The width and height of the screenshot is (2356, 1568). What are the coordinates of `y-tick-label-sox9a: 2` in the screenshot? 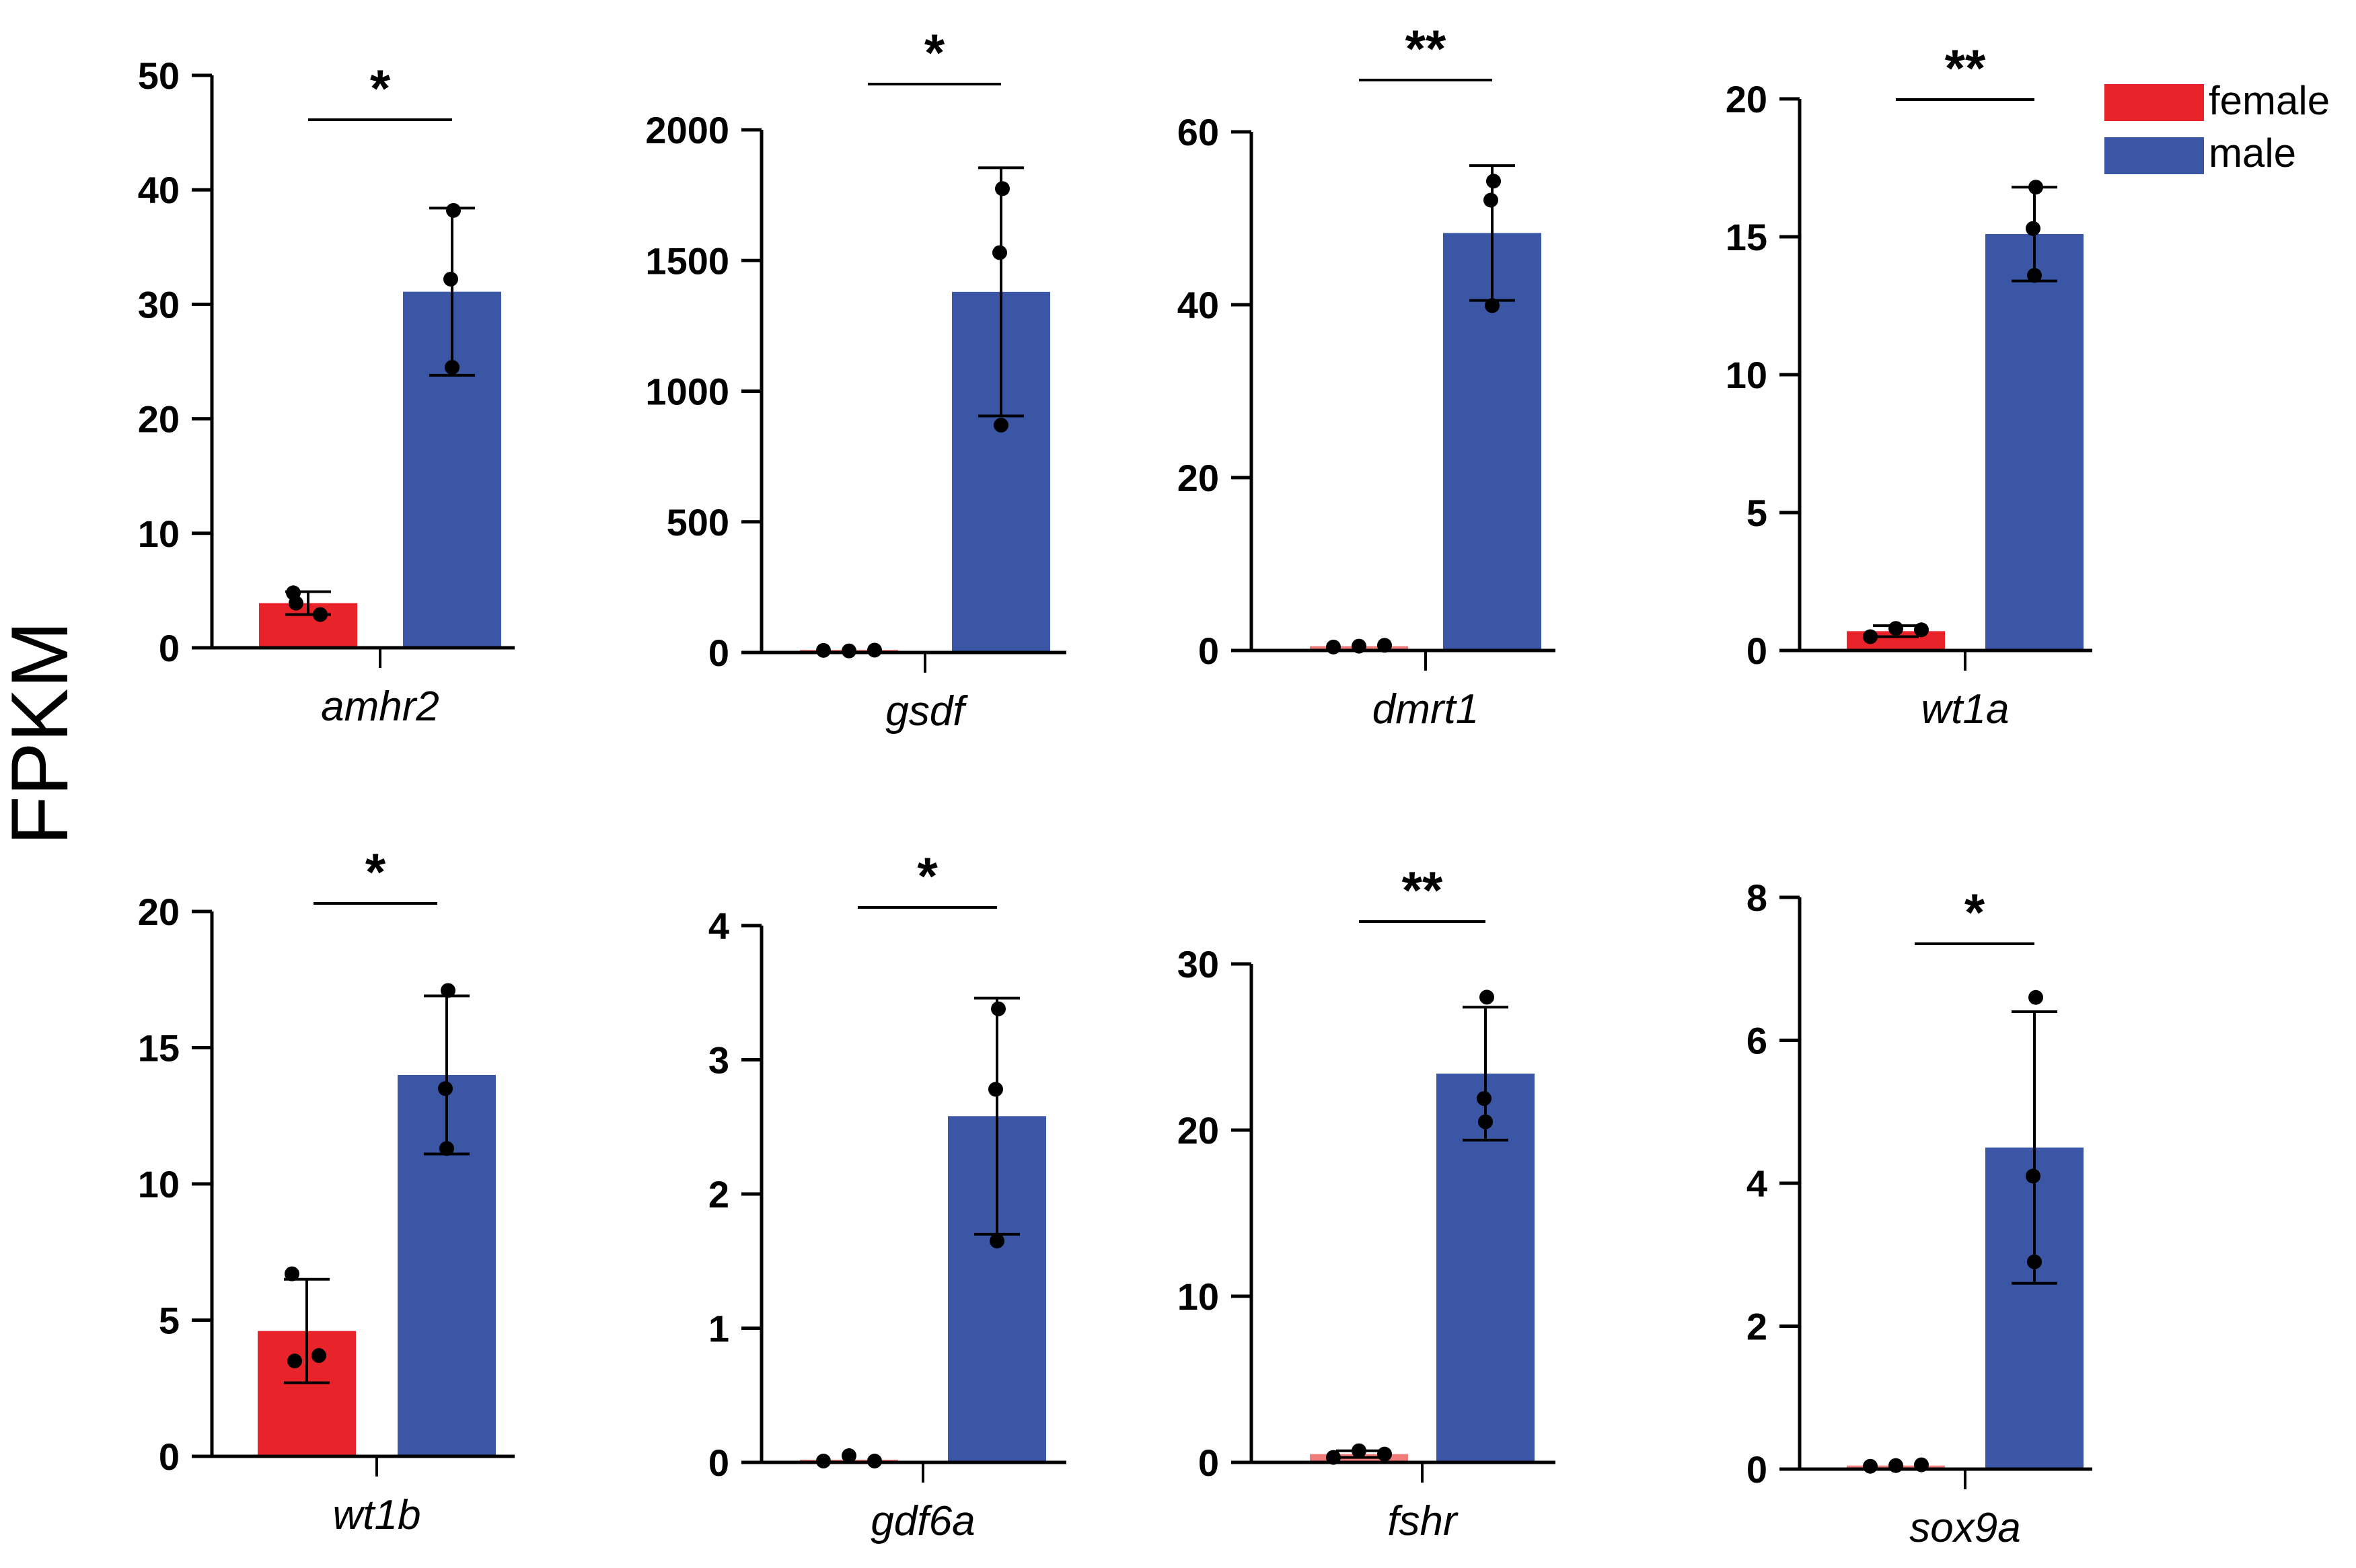 It's located at (1757, 1327).